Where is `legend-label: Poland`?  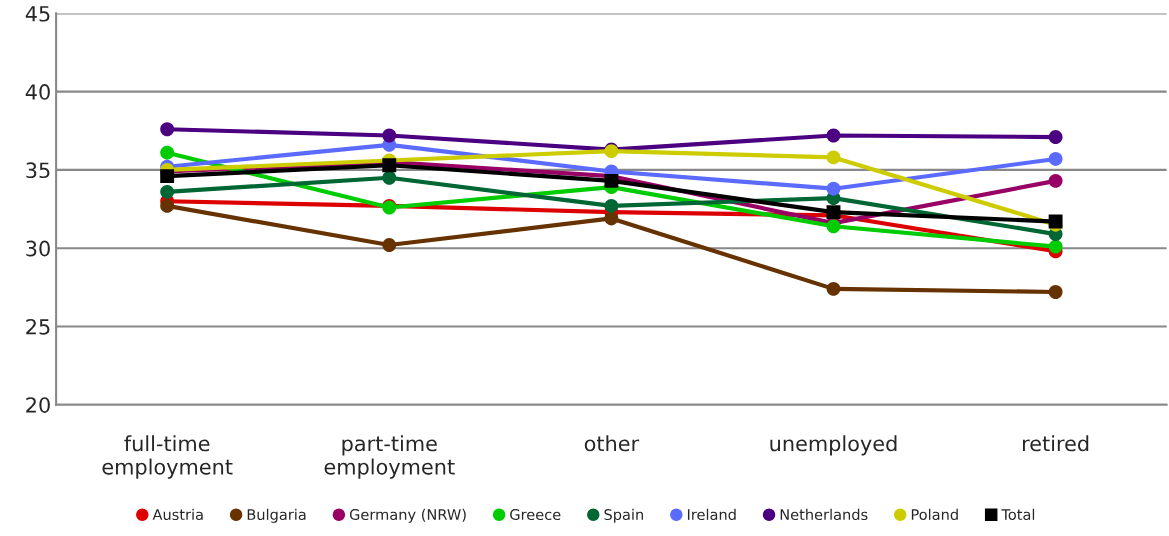
legend-label: Poland is located at coordinates (934, 514).